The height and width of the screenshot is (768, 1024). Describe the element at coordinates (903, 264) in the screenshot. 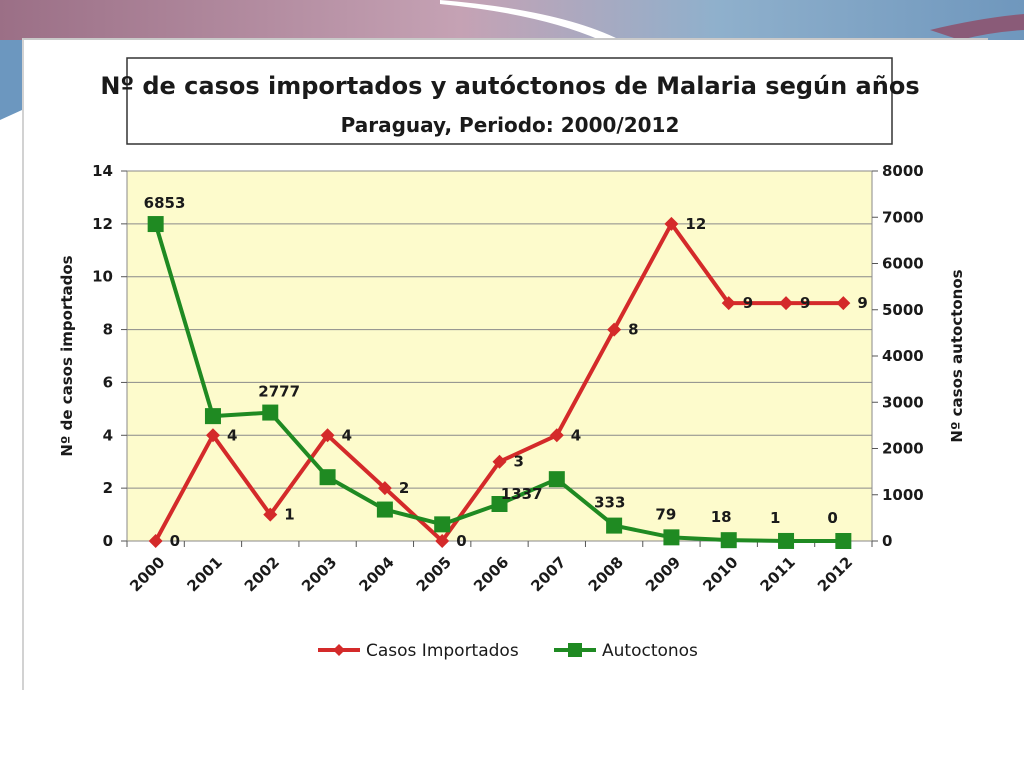

I see `right-tick-label: 6000` at that location.